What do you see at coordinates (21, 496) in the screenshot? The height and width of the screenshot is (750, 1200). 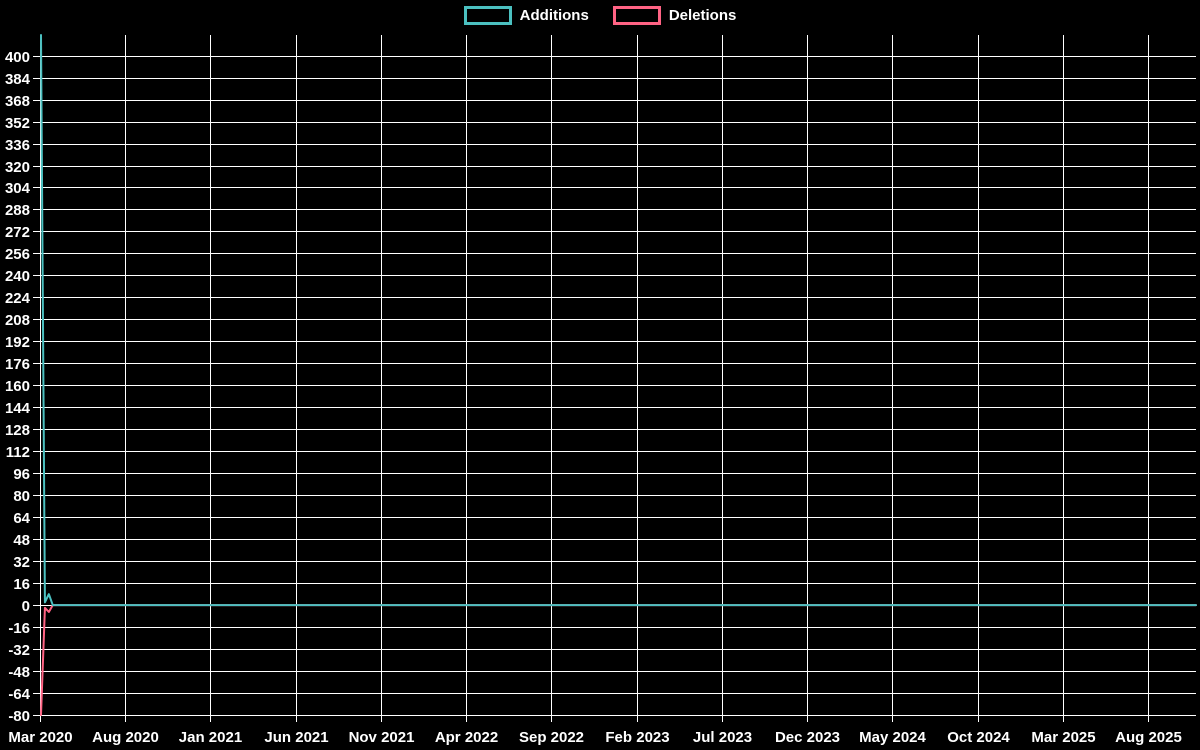 I see `y-tick-label: 80` at bounding box center [21, 496].